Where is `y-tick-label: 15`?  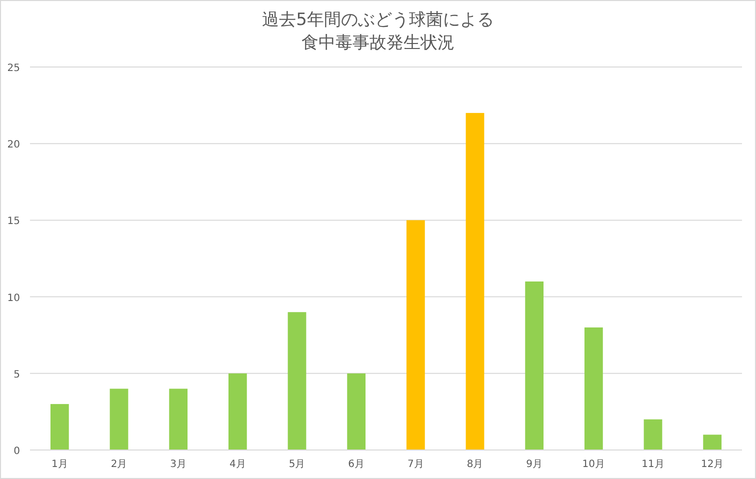 y-tick-label: 15 is located at coordinates (13, 222).